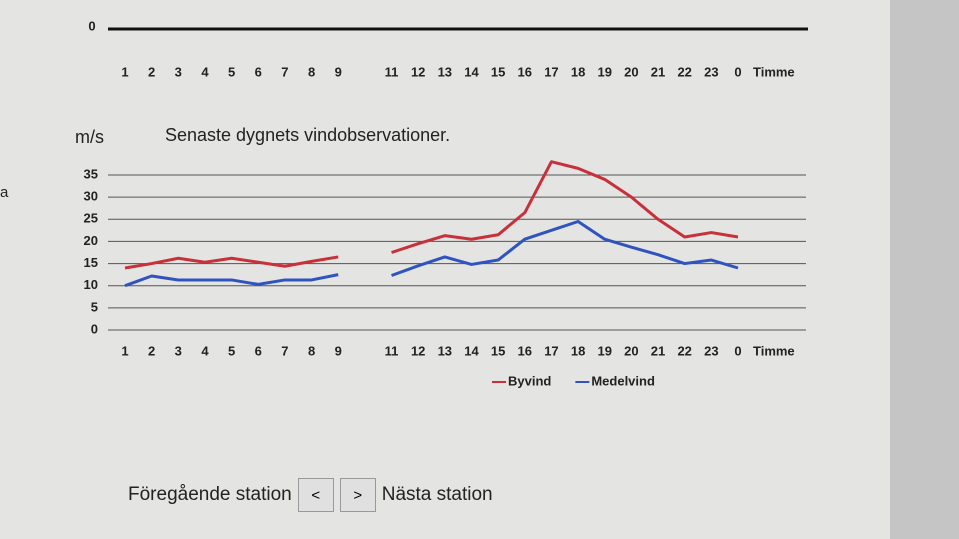 Image resolution: width=959 pixels, height=539 pixels. What do you see at coordinates (91, 196) in the screenshot?
I see `y-tick-label: 30` at bounding box center [91, 196].